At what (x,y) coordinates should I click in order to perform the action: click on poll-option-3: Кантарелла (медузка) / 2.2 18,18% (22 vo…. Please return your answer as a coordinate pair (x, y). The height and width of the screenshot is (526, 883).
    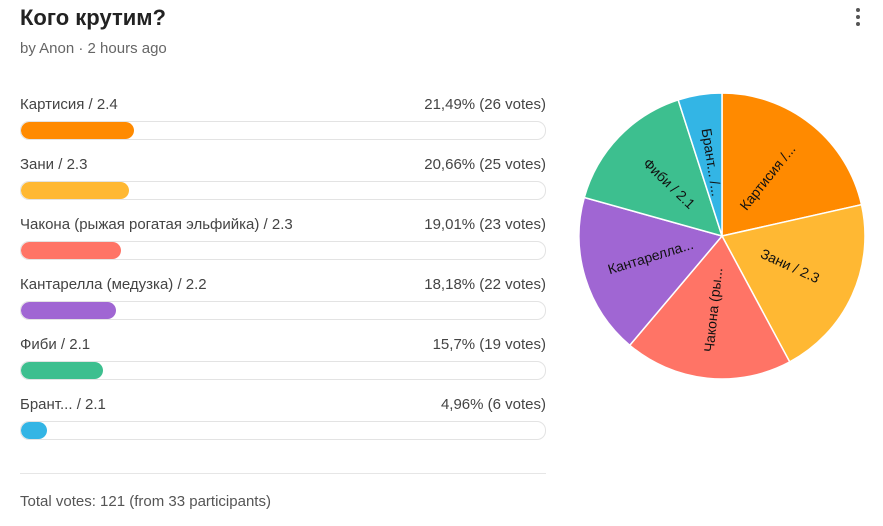
    Looking at the image, I should click on (283, 304).